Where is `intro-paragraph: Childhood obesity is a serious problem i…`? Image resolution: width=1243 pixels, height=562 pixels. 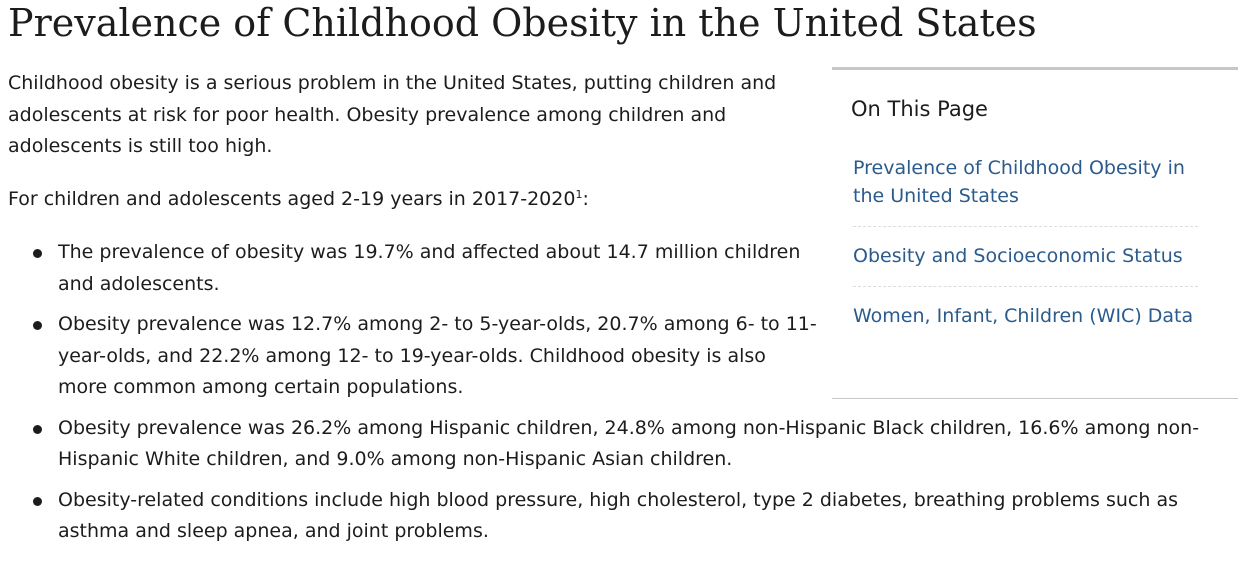 intro-paragraph: Childhood obesity is a serious problem i… is located at coordinates (392, 114).